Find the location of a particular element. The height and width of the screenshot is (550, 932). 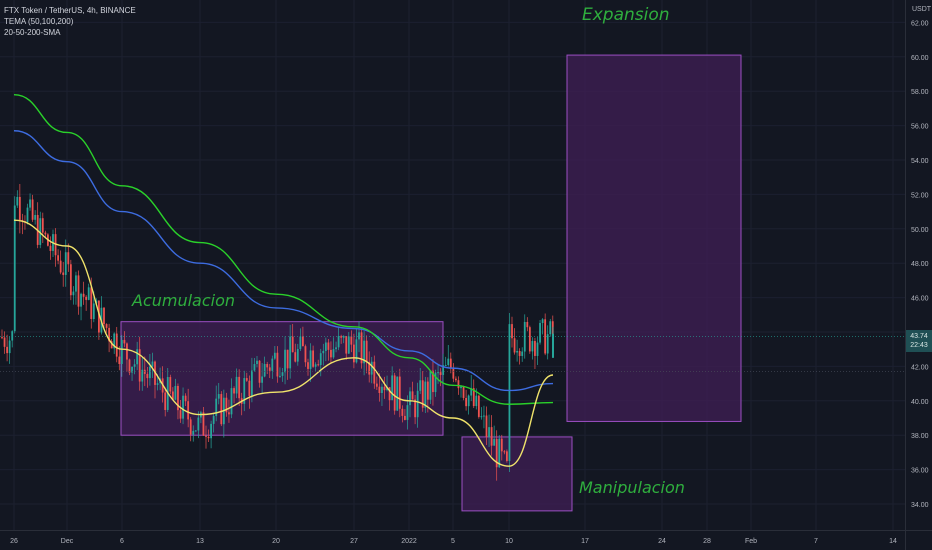

x-tick-label: Dec is located at coordinates (67, 541).